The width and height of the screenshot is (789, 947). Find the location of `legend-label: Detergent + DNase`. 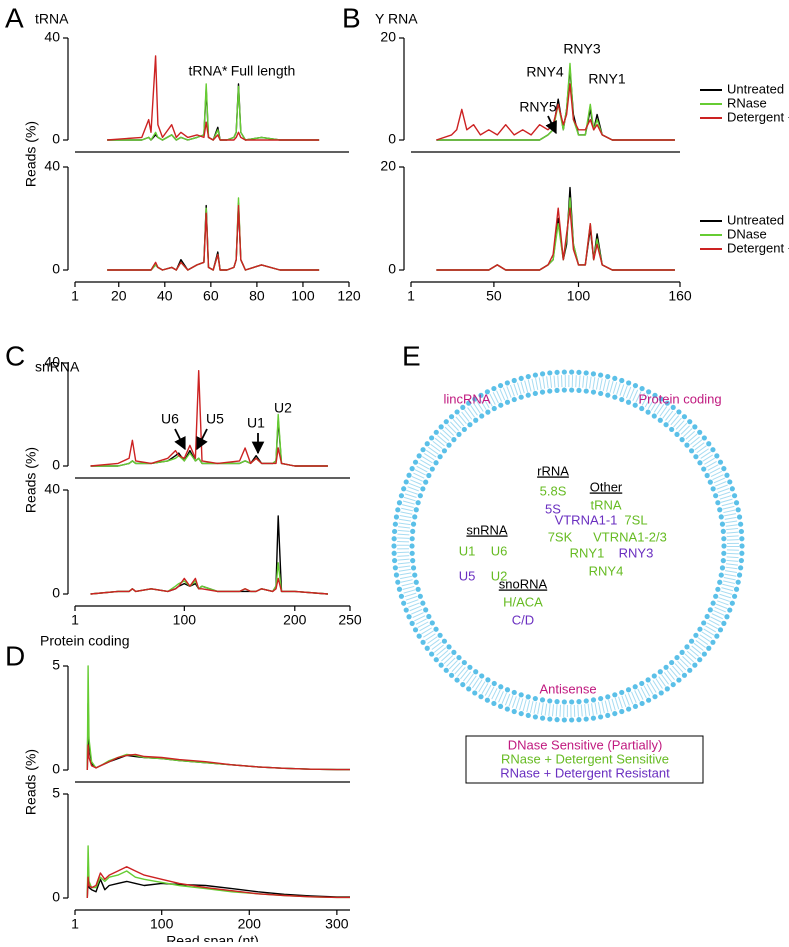

legend-label: Detergent + DNase is located at coordinates (758, 247).